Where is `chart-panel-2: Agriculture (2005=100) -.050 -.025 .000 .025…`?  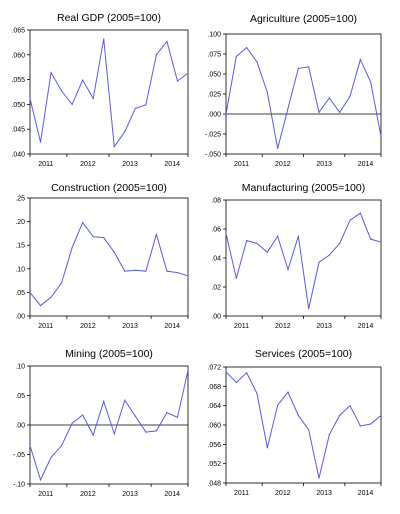 chart-panel-2: Agriculture (2005=100) -.050 -.025 .000 .025… is located at coordinates (293, 90).